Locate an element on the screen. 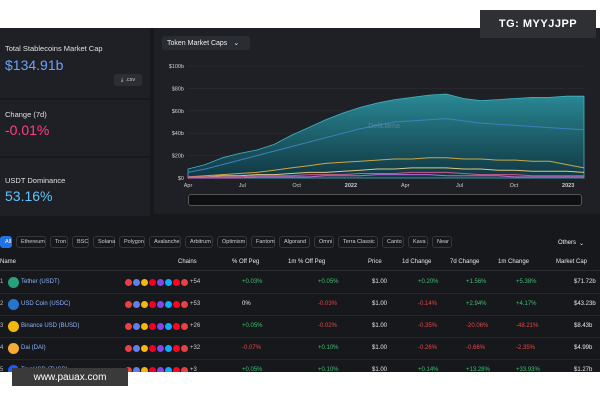 The width and height of the screenshot is (600, 400). filter-polygon: Polygon is located at coordinates (132, 242).